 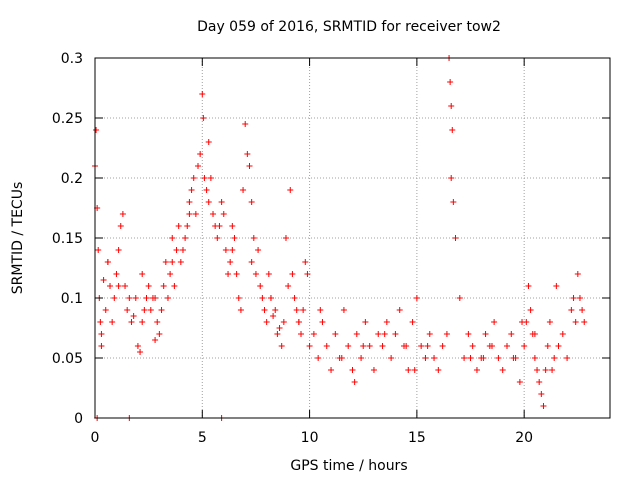 I want to click on y-tick-label: 0.05, so click(x=67, y=359).